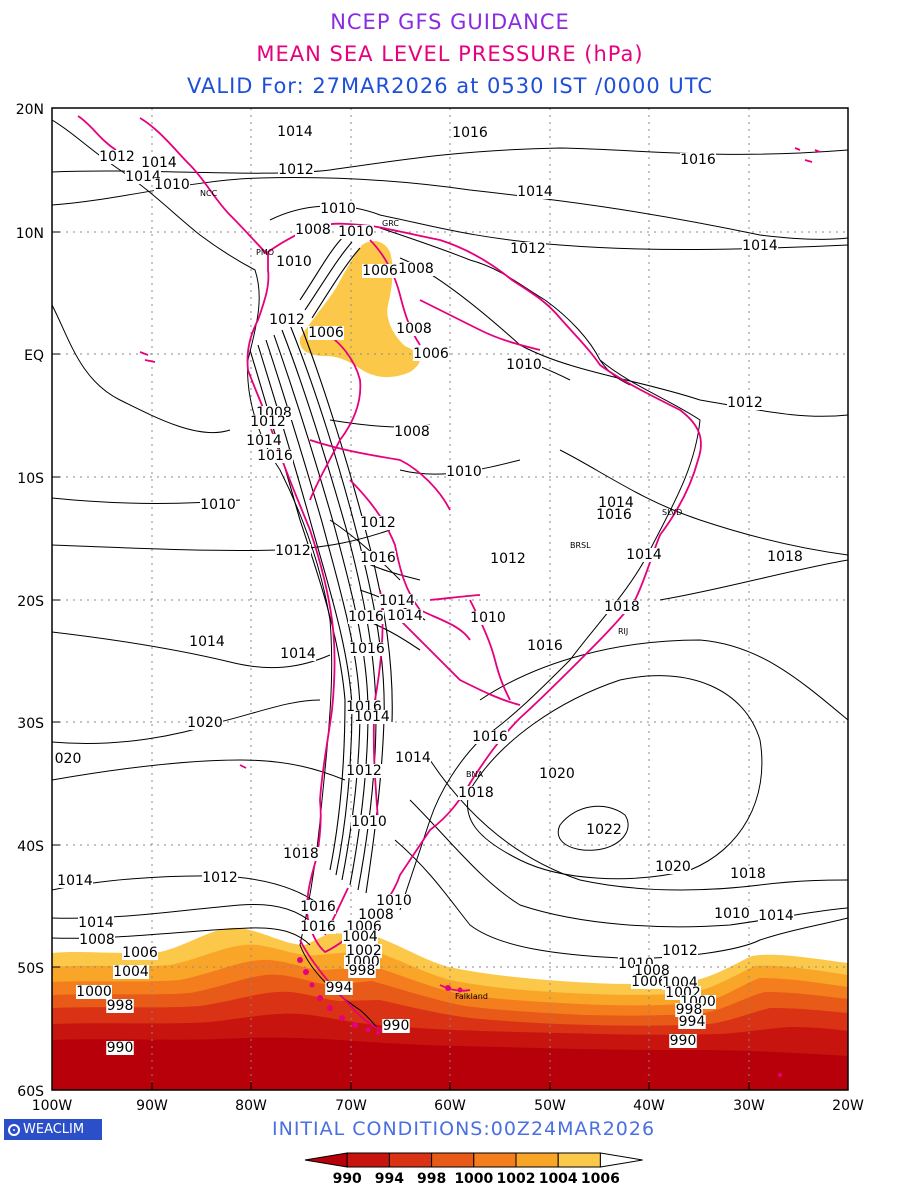 The height and width of the screenshot is (1200, 900). What do you see at coordinates (68, 759) in the screenshot?
I see `isobar-label: 020` at bounding box center [68, 759].